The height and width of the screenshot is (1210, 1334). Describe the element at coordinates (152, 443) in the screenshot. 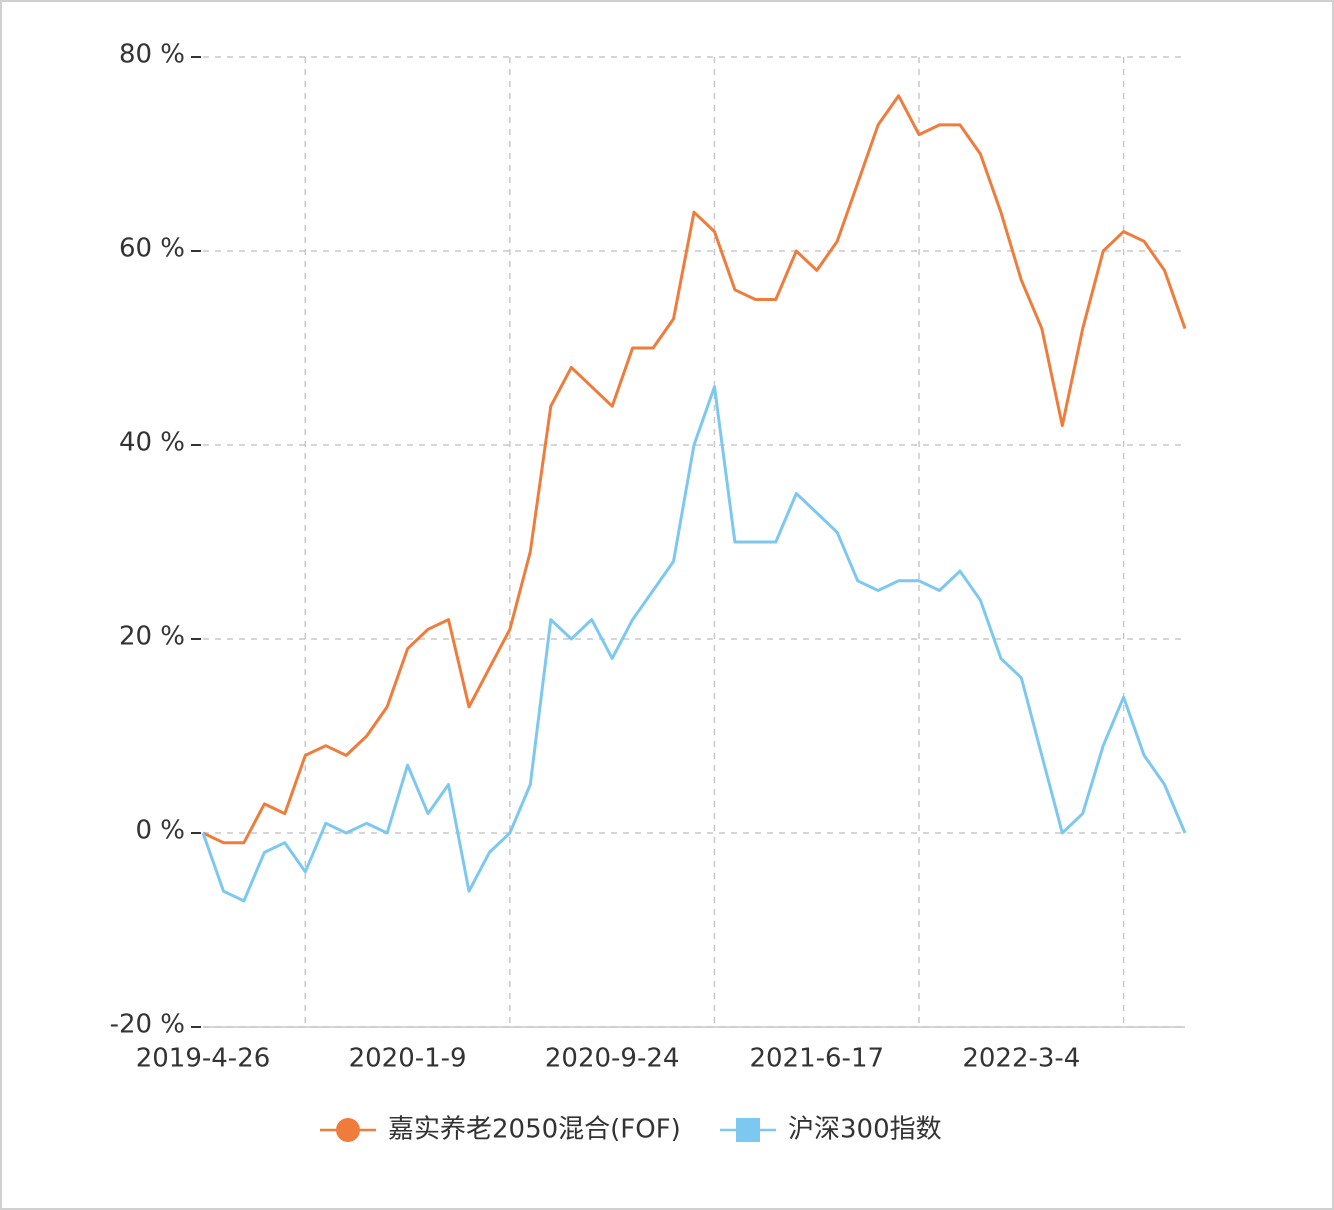

I see `y-tick-label: 40 %` at that location.